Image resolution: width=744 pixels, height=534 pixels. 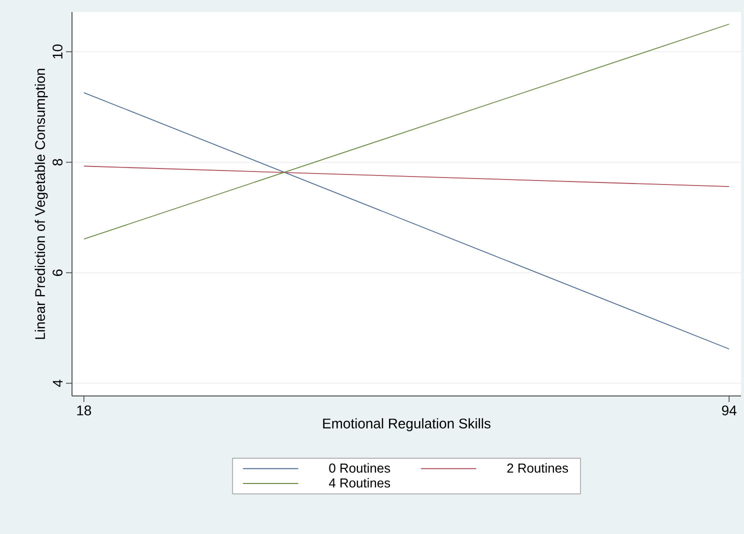 I want to click on y-tick-label: 4, so click(x=57, y=383).